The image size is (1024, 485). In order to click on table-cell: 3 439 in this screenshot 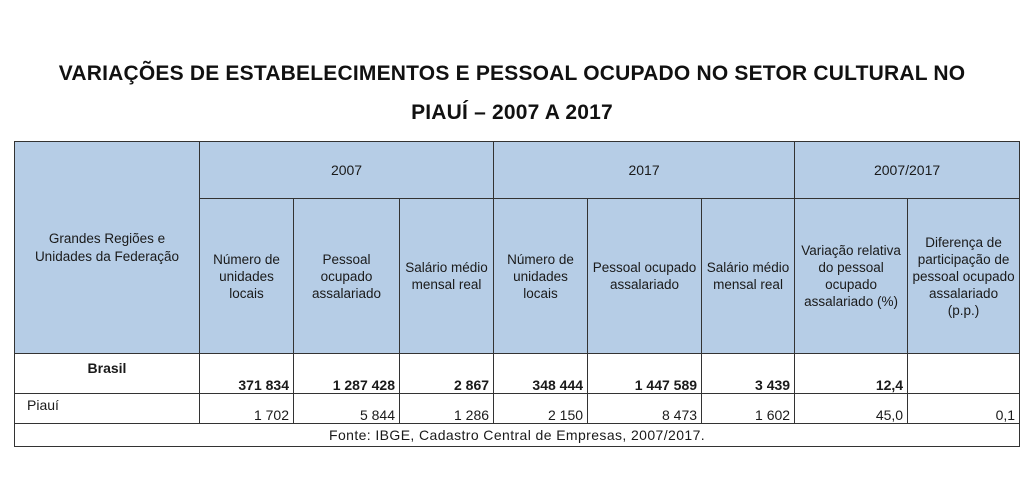, I will do `click(748, 373)`.